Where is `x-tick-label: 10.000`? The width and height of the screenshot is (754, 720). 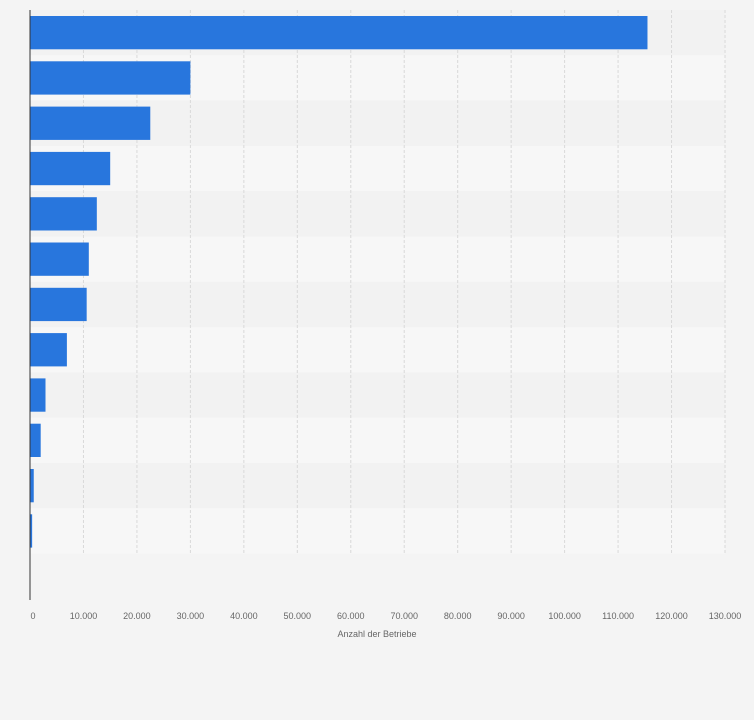 x-tick-label: 10.000 is located at coordinates (84, 616).